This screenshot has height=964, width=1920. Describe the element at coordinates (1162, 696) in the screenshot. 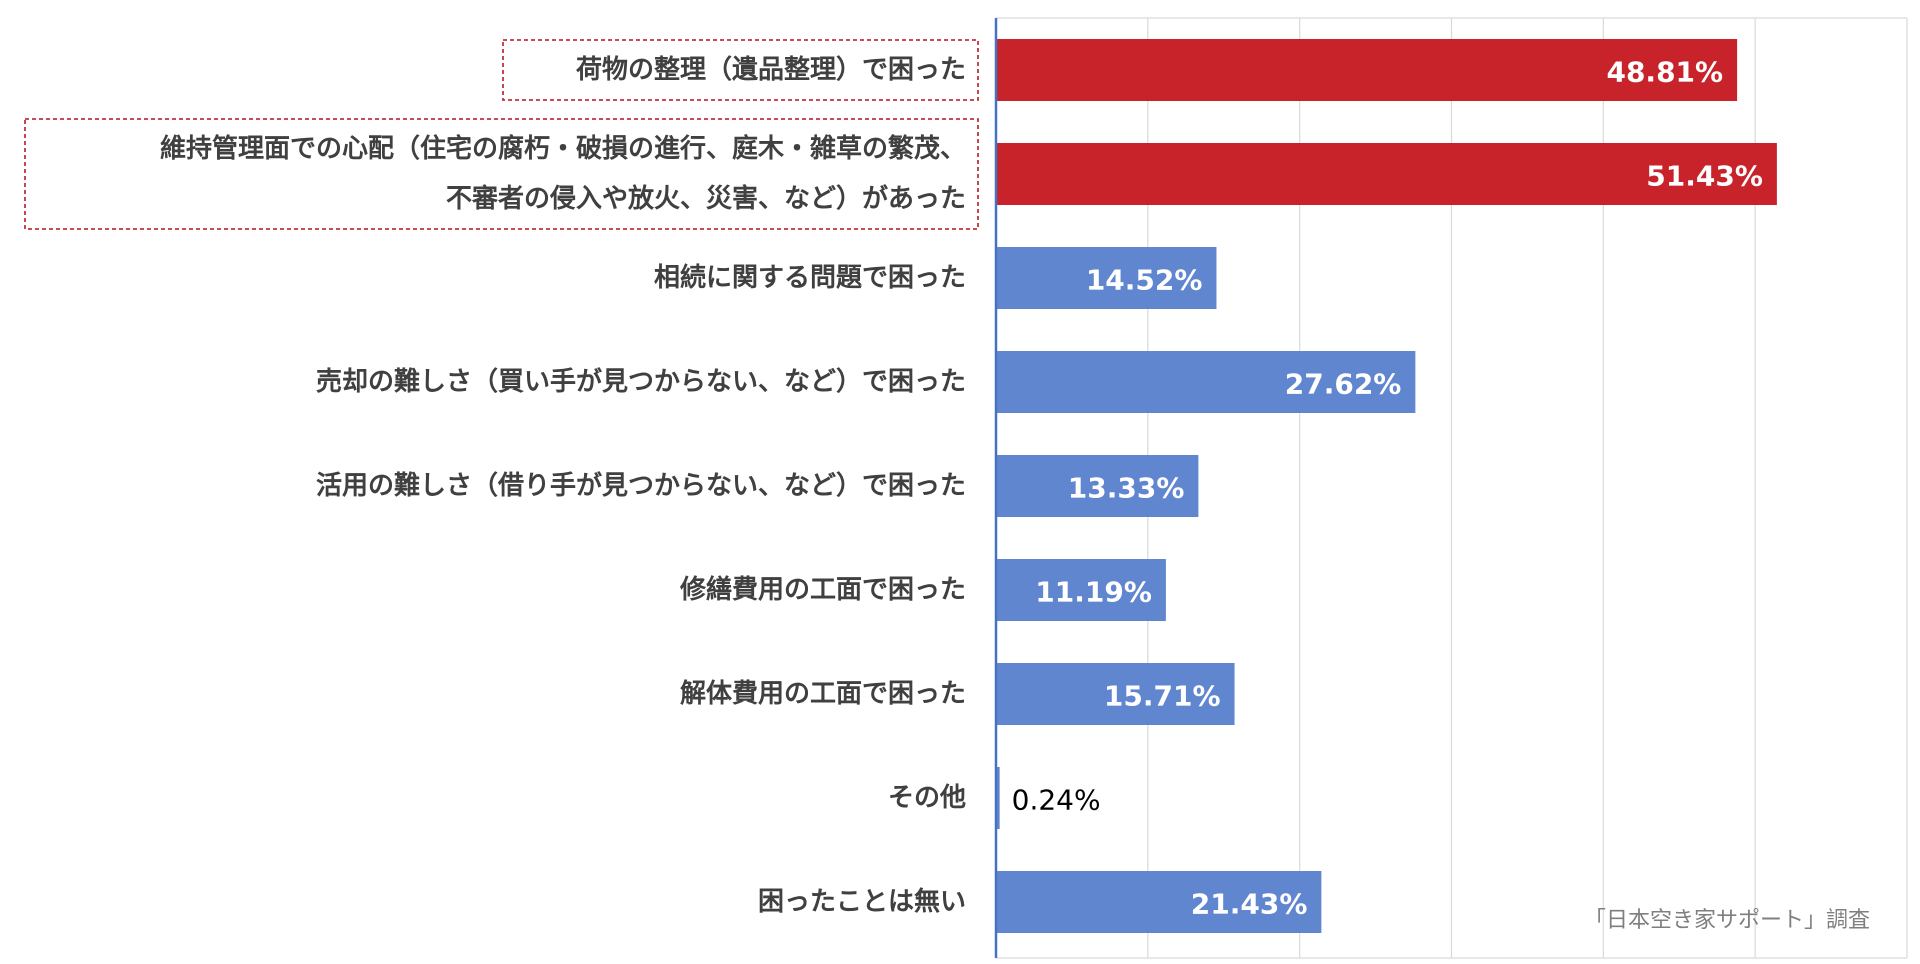

I see `value-label: 15.71%` at that location.